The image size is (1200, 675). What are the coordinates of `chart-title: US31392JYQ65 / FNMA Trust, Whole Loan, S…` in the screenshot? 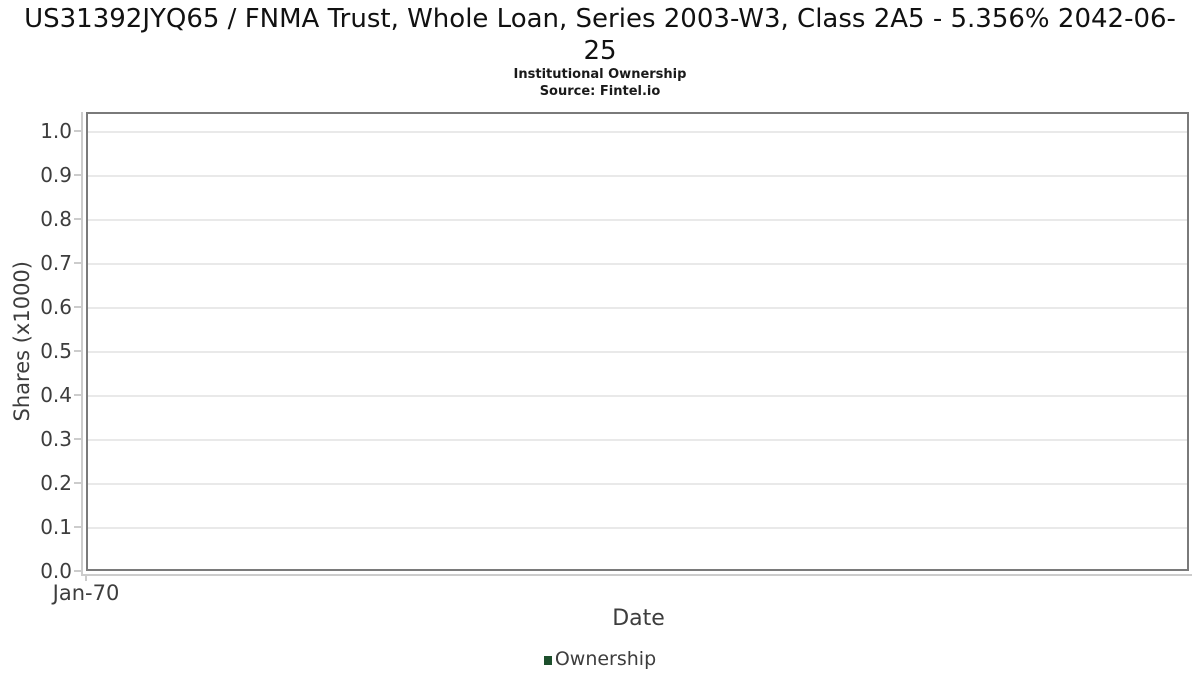 It's located at (600, 35).